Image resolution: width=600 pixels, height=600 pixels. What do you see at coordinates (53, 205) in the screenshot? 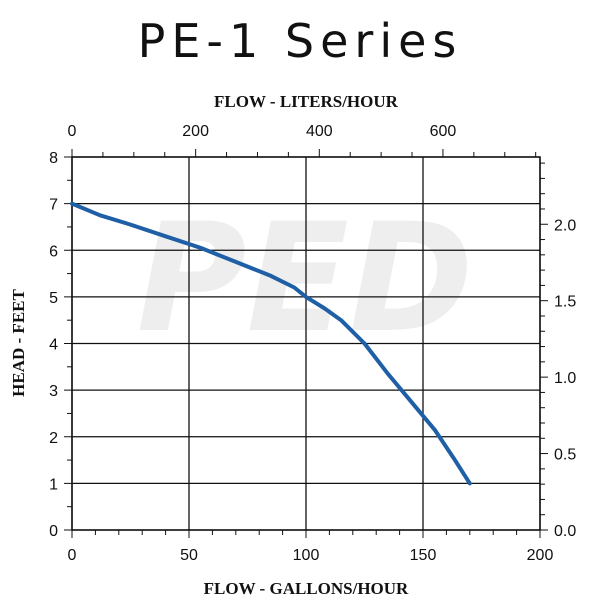
I see `y-tick-label: 7` at bounding box center [53, 205].